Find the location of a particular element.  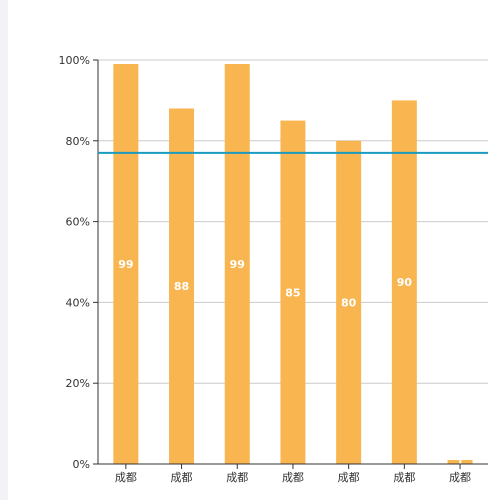

left-edge-strip is located at coordinates (4, 250).